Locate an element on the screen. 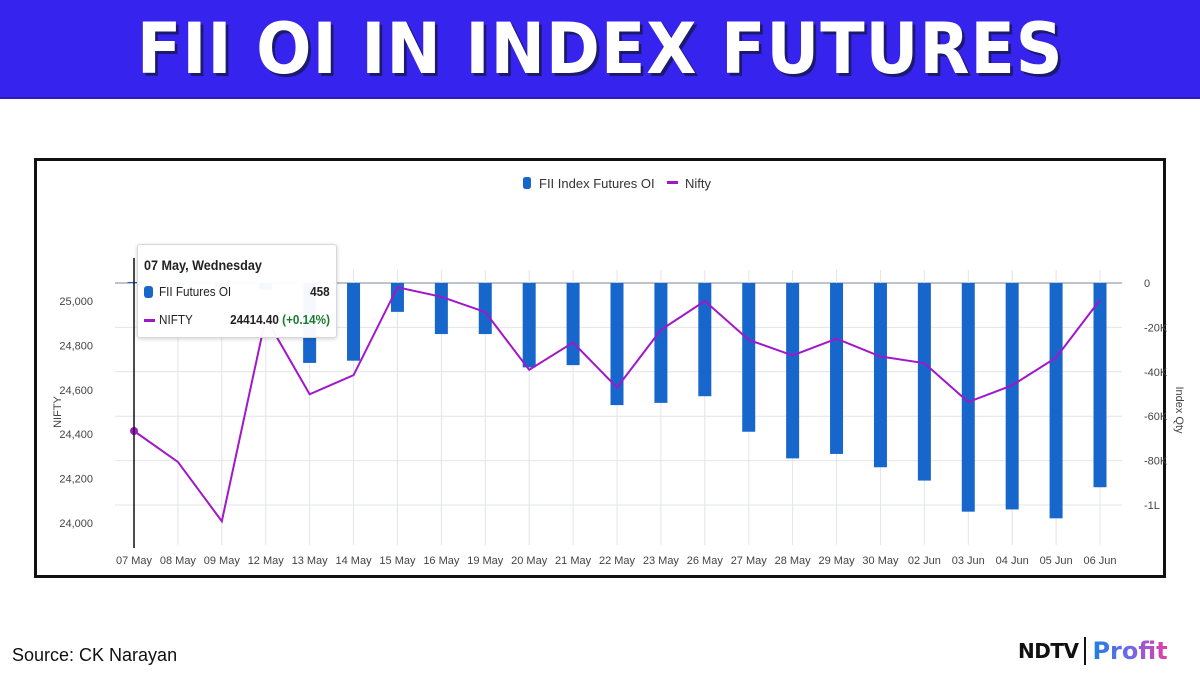 The width and height of the screenshot is (1200, 675). legend-bar-icon is located at coordinates (527, 183).